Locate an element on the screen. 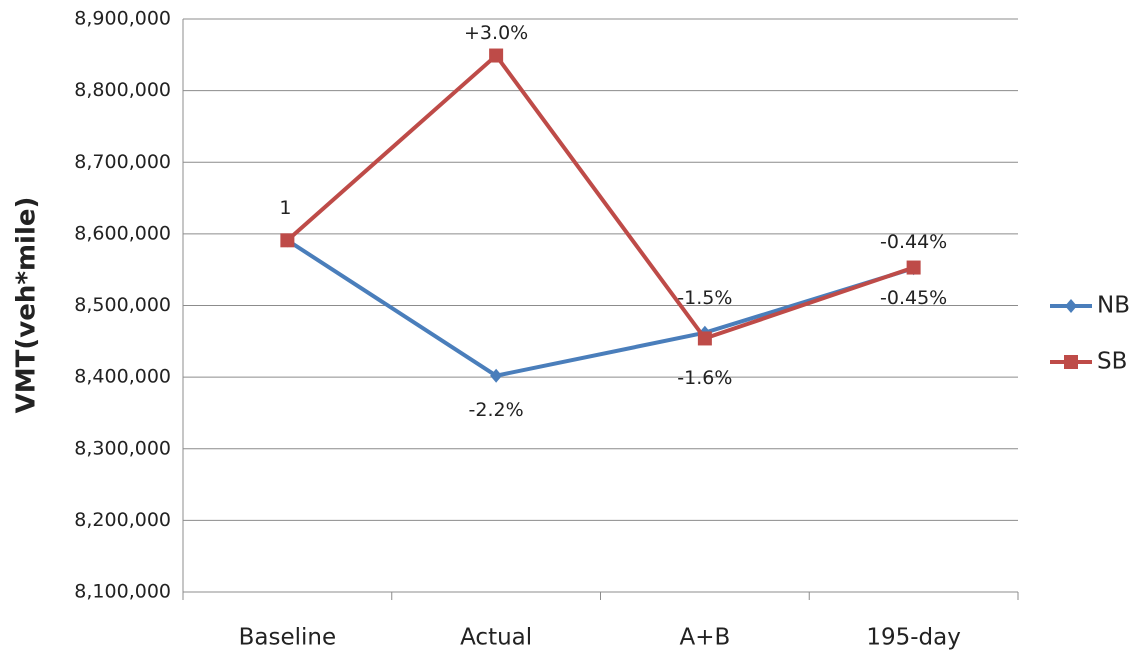  x-tick-label: Actual is located at coordinates (496, 638).